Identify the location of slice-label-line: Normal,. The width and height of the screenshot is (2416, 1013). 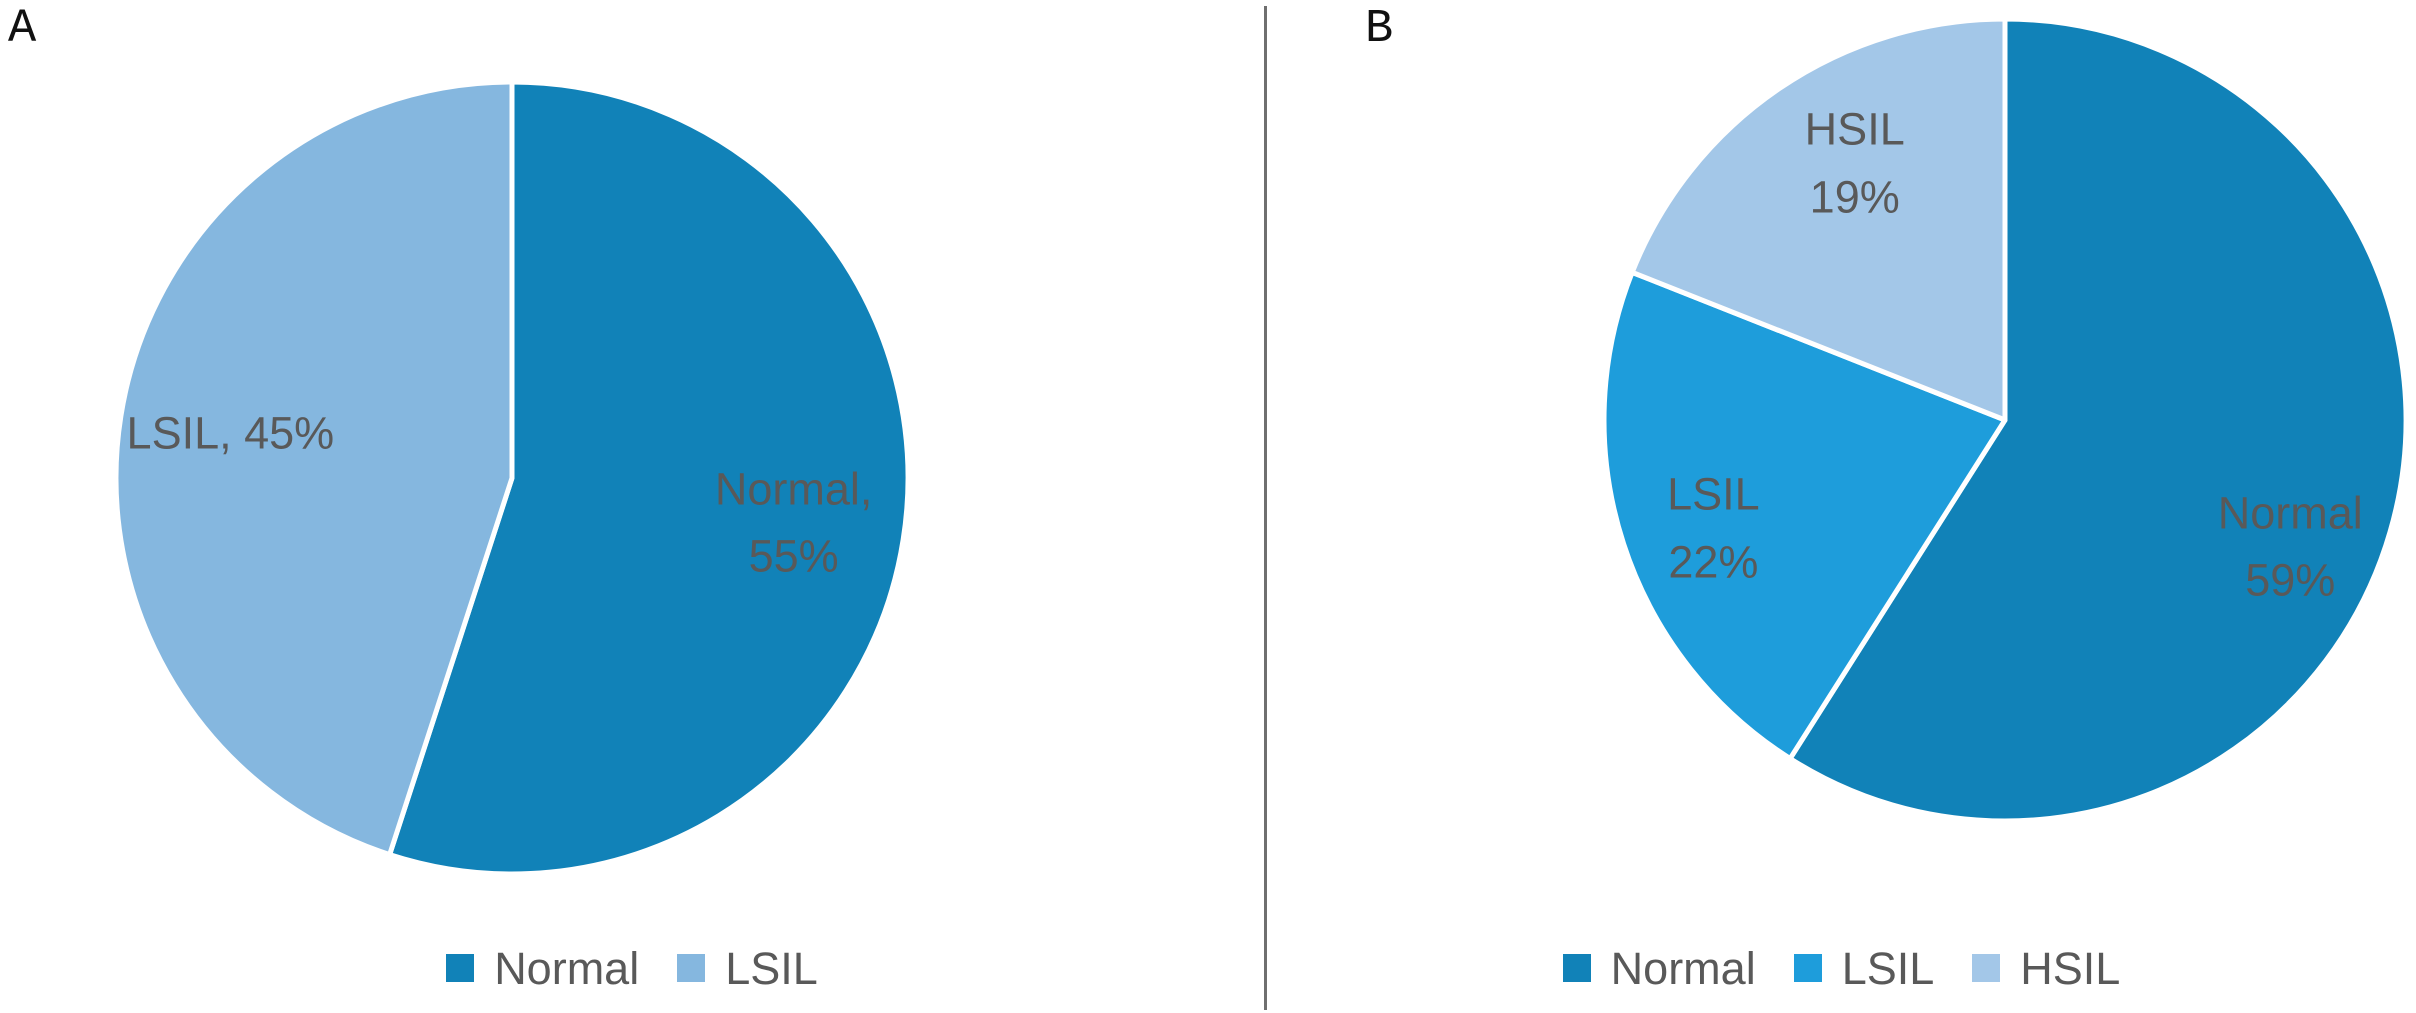
(793, 489).